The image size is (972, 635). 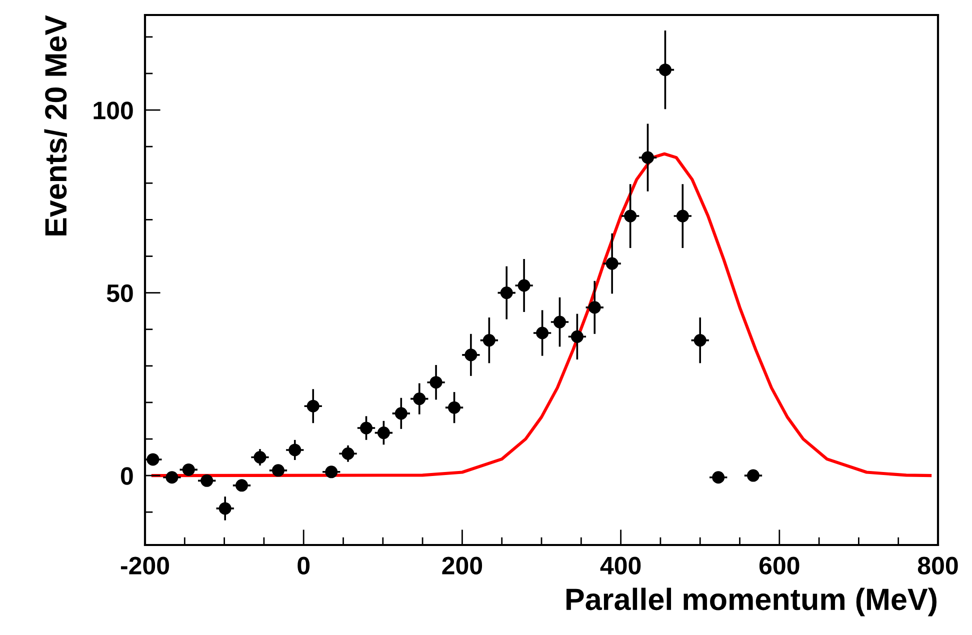 What do you see at coordinates (119, 293) in the screenshot?
I see `y-tick-label: 50` at bounding box center [119, 293].